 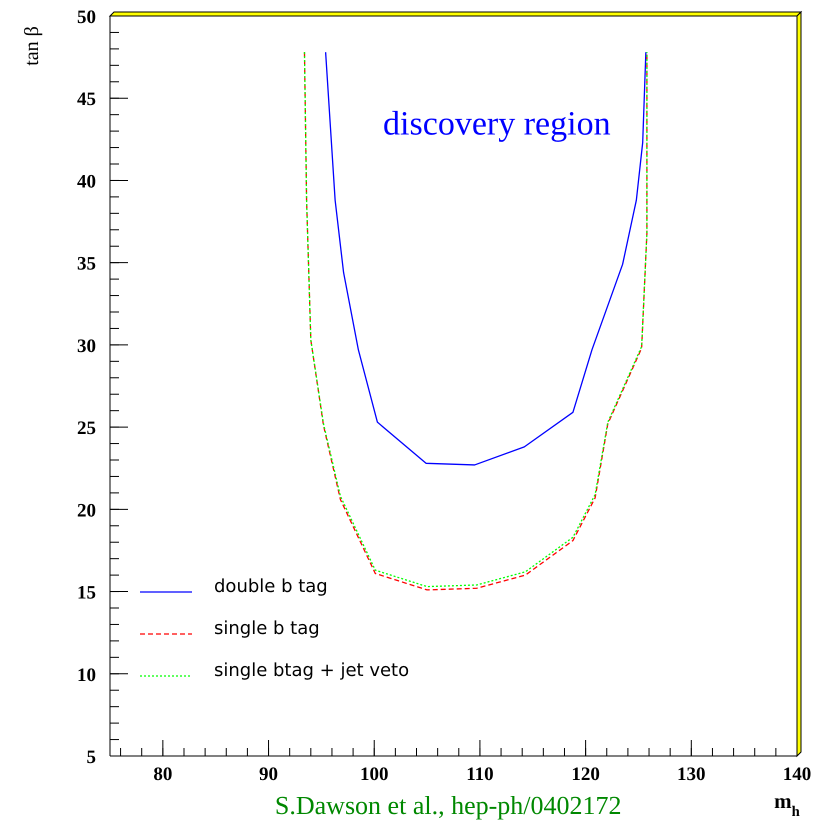 I want to click on annotation: discovery region, so click(x=497, y=124).